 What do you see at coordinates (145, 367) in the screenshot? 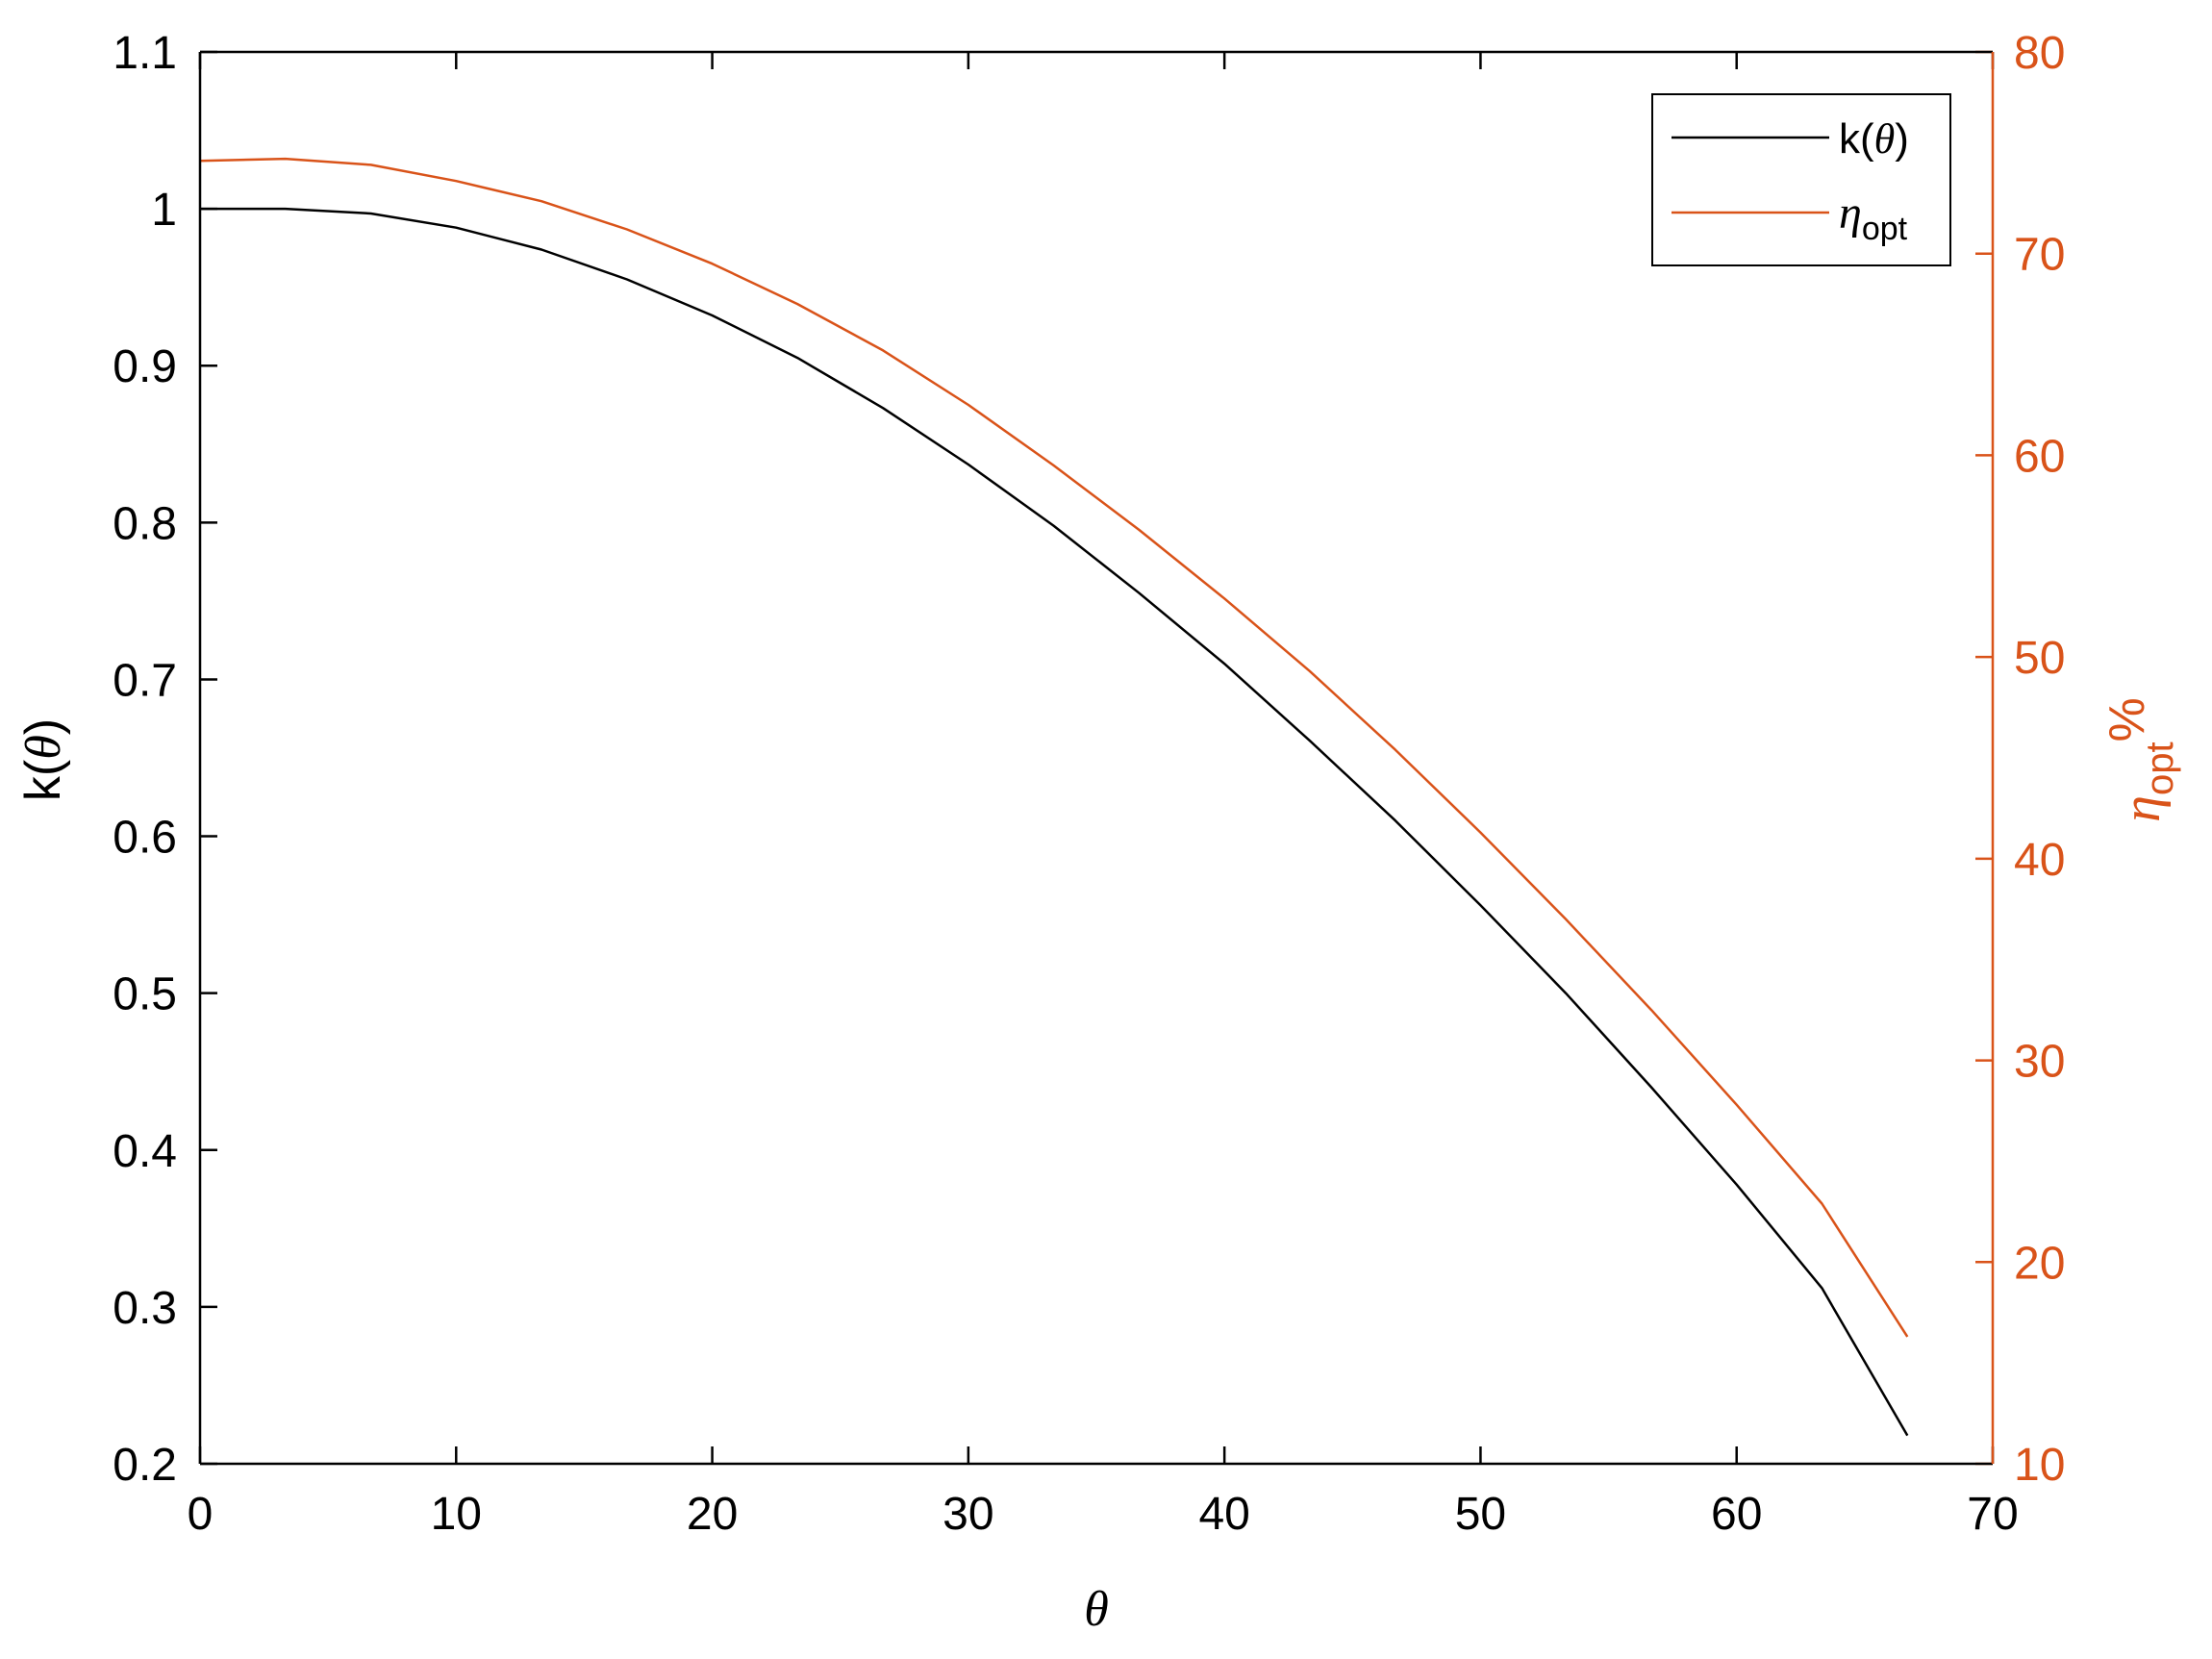
I see `left-y-tick-label: 0.9` at bounding box center [145, 367].